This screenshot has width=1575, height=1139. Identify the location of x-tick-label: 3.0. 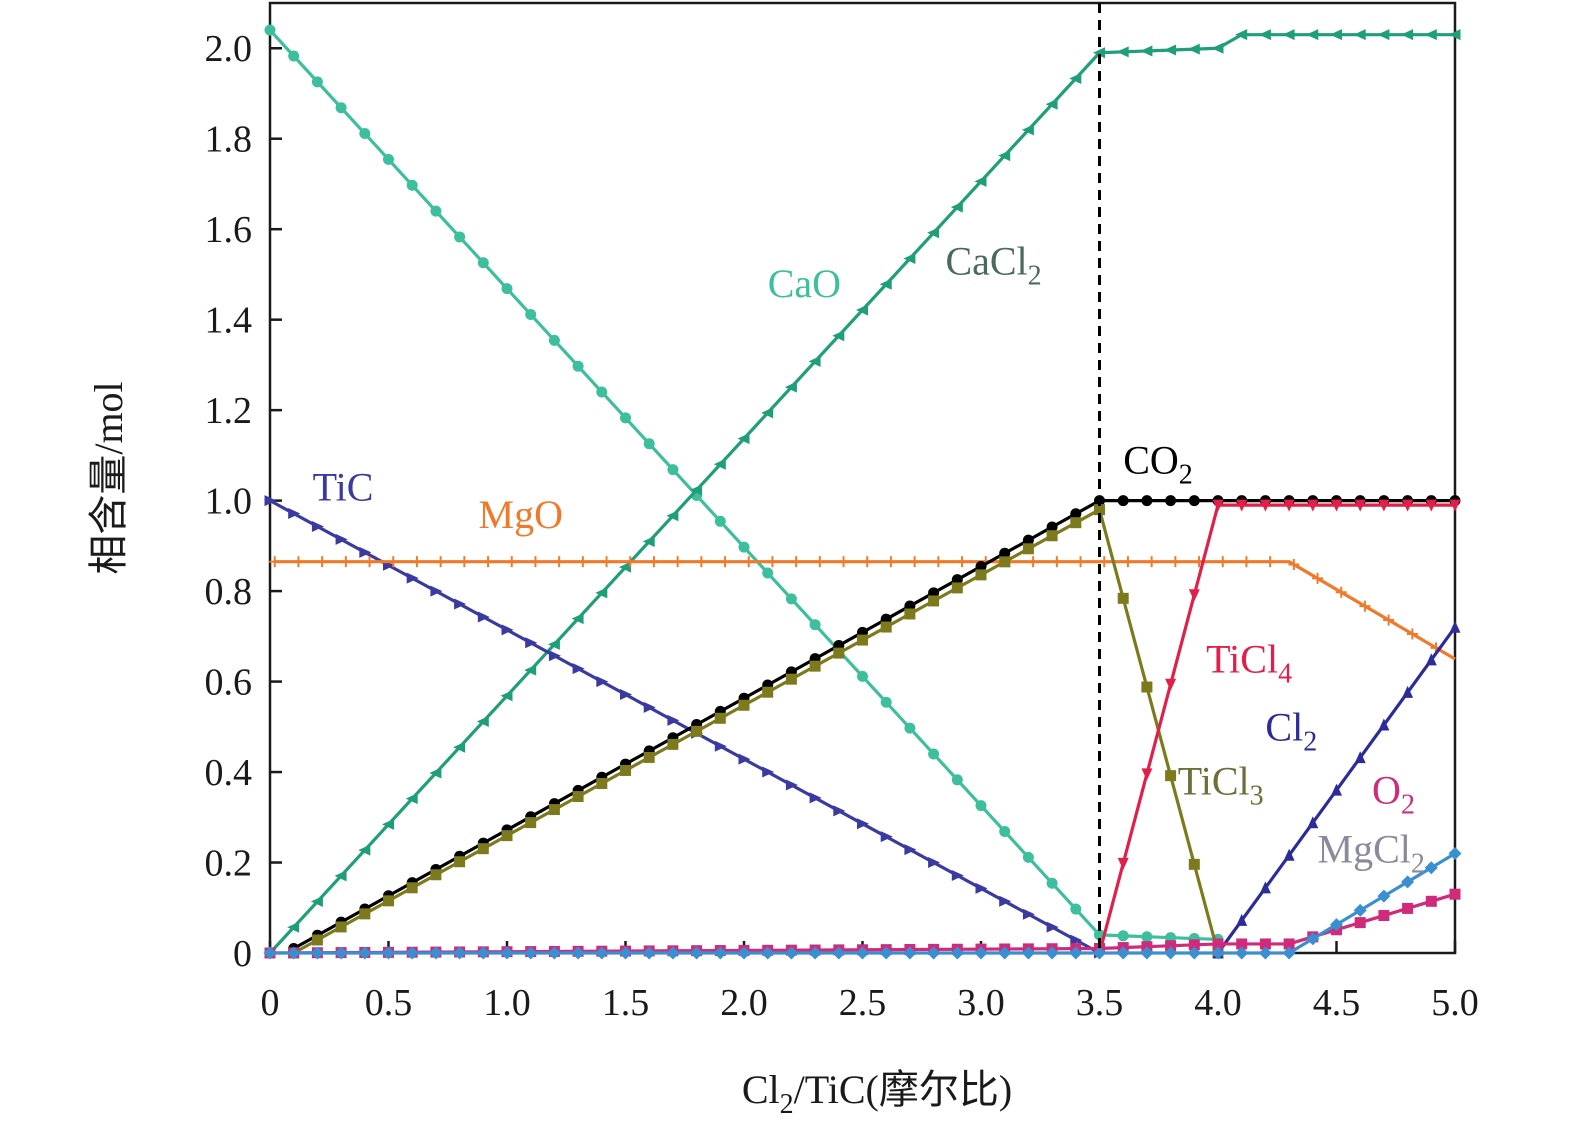
(981, 1003).